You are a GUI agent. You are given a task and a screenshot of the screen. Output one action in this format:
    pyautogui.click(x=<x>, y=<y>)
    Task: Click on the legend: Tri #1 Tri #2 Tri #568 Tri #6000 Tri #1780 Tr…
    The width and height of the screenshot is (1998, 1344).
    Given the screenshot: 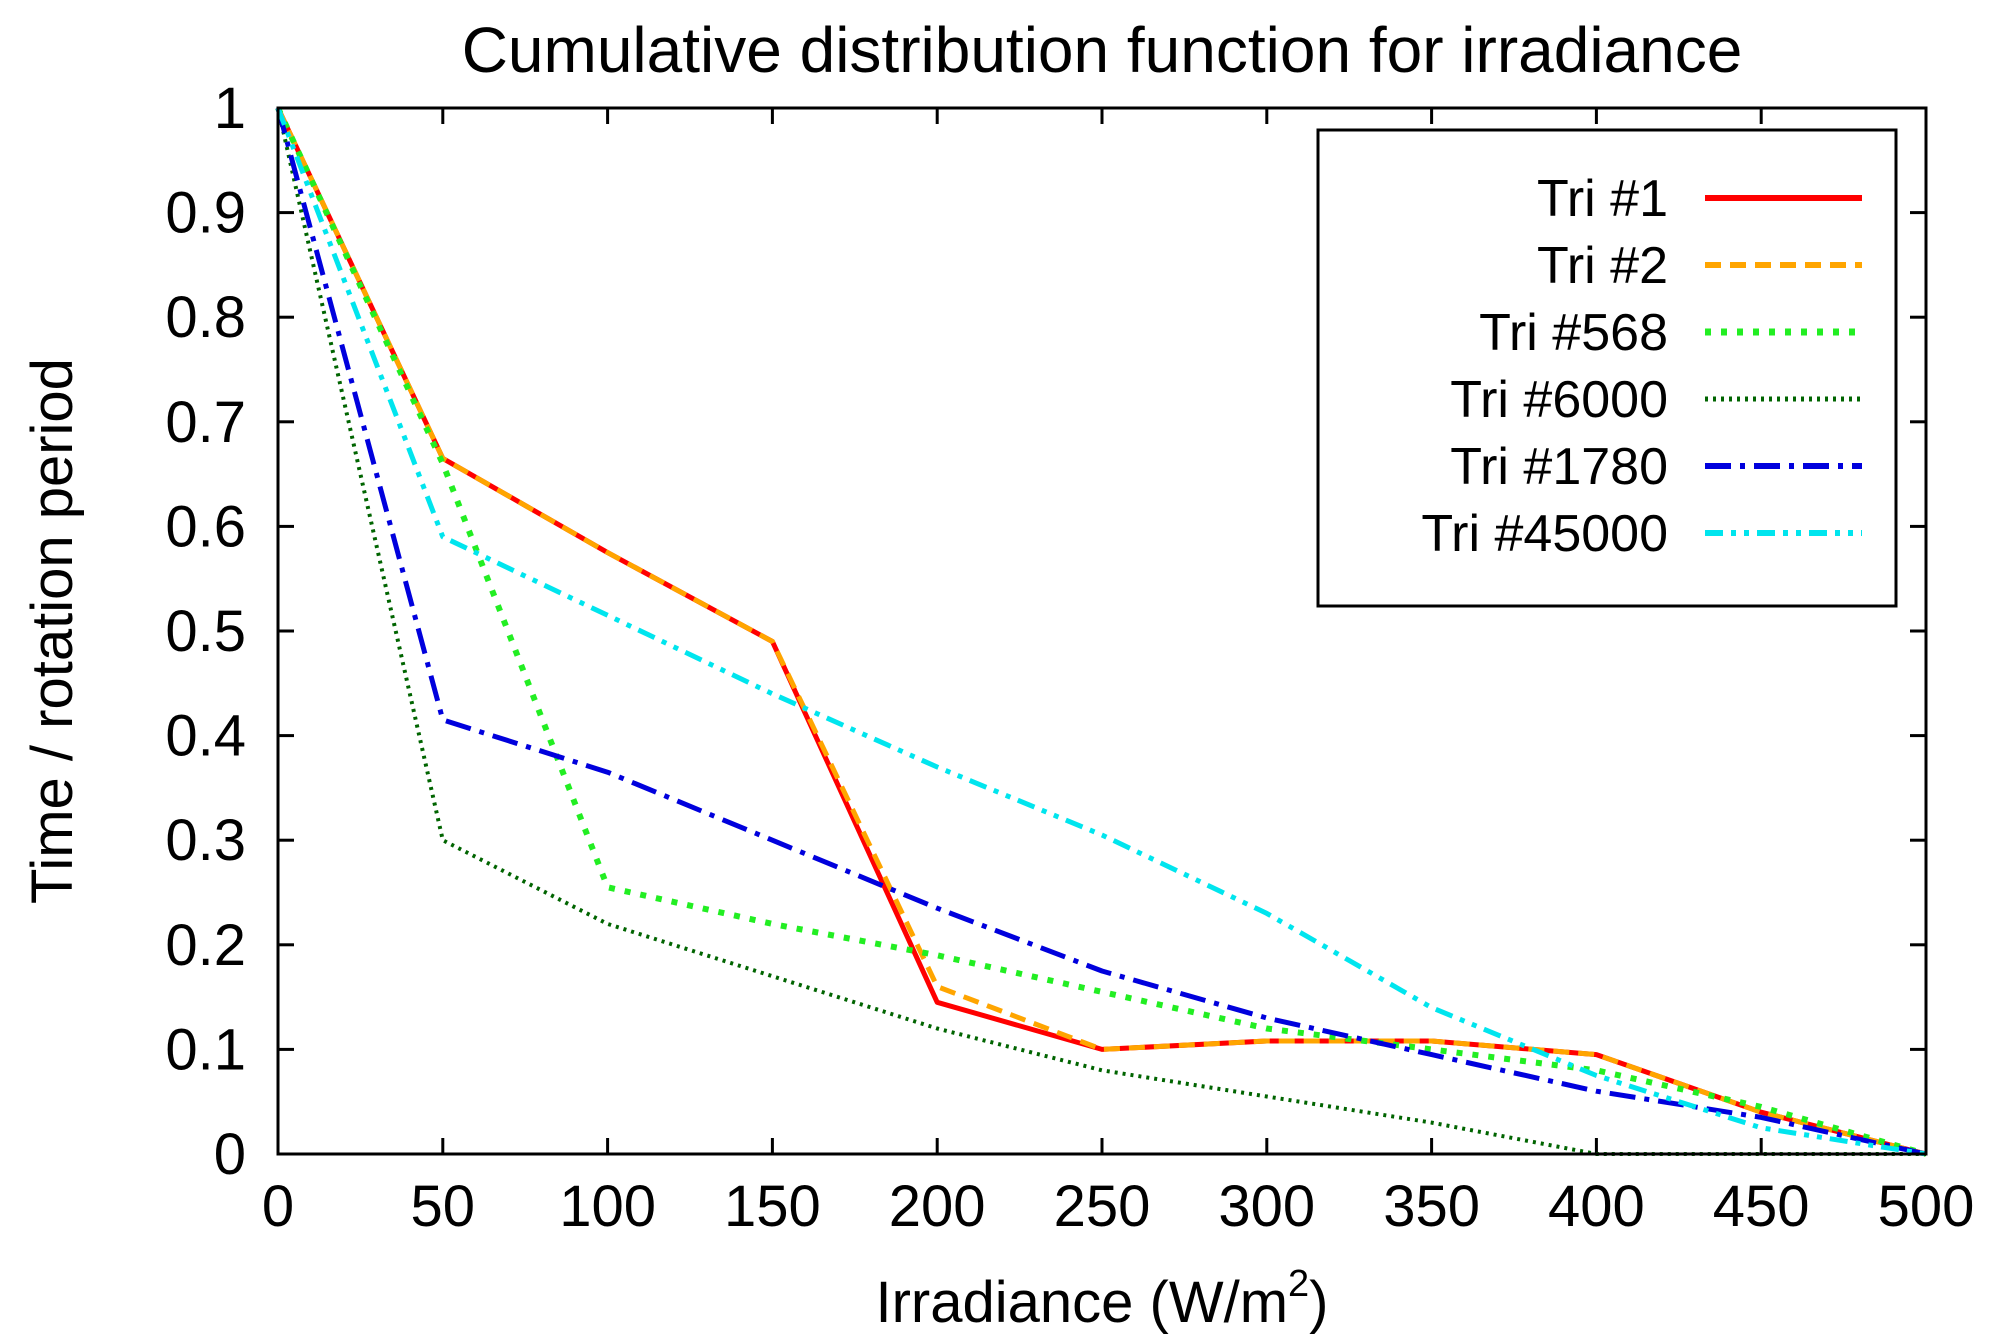 What is the action you would take?
    pyautogui.click(x=1607, y=368)
    